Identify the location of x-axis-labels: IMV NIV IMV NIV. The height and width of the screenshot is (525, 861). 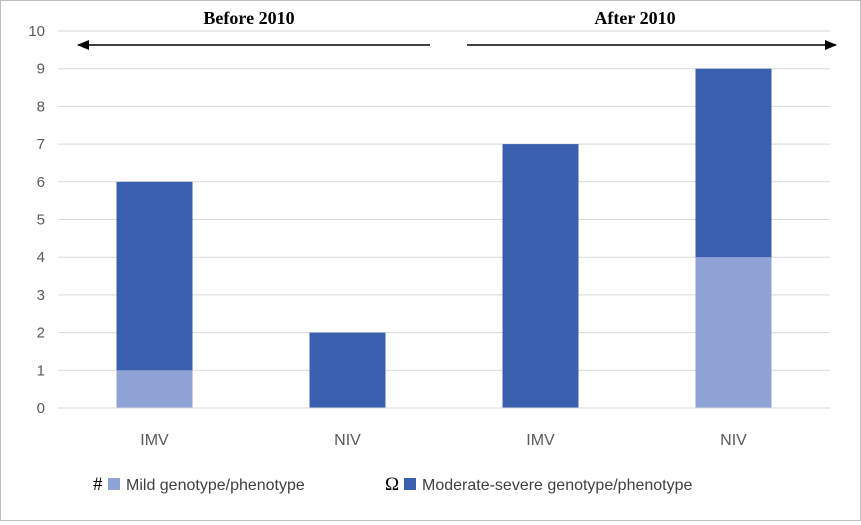
(444, 428).